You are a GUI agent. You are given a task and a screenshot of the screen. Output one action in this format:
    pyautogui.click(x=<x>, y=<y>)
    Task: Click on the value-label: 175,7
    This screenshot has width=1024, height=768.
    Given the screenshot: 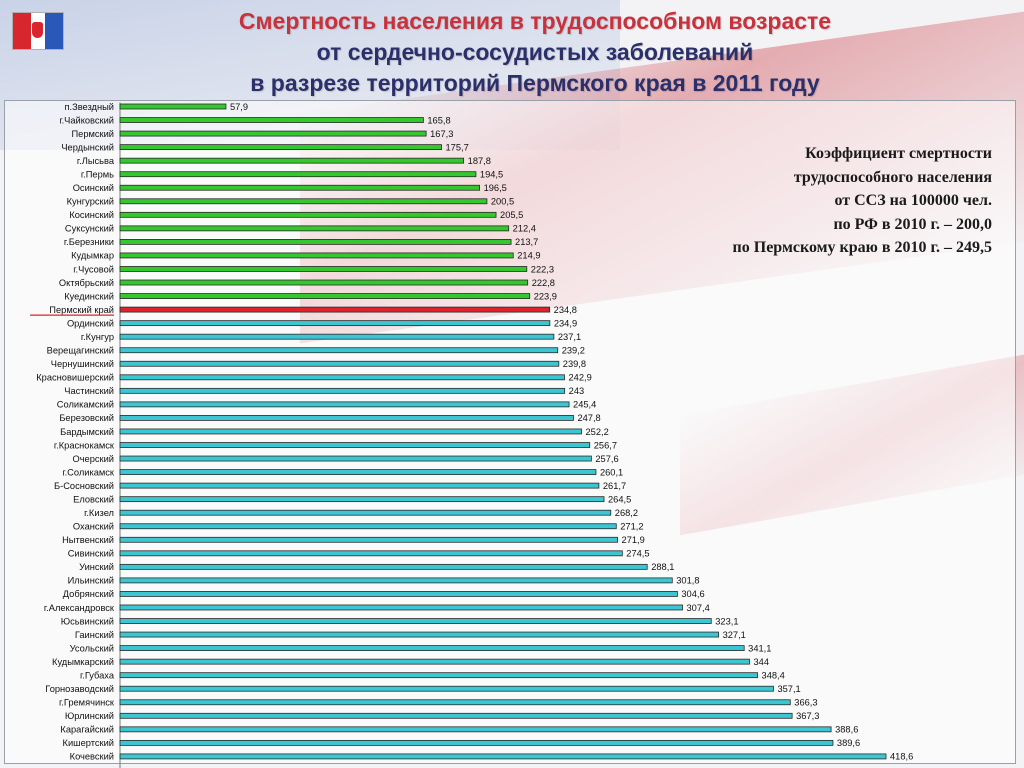 What is the action you would take?
    pyautogui.click(x=457, y=147)
    